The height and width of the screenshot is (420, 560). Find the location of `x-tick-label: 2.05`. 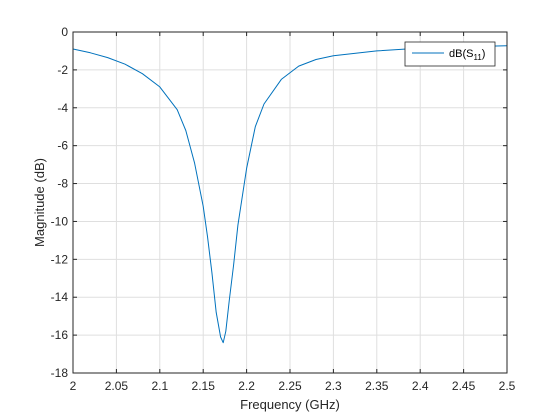

x-tick-label: 2.05 is located at coordinates (117, 386).